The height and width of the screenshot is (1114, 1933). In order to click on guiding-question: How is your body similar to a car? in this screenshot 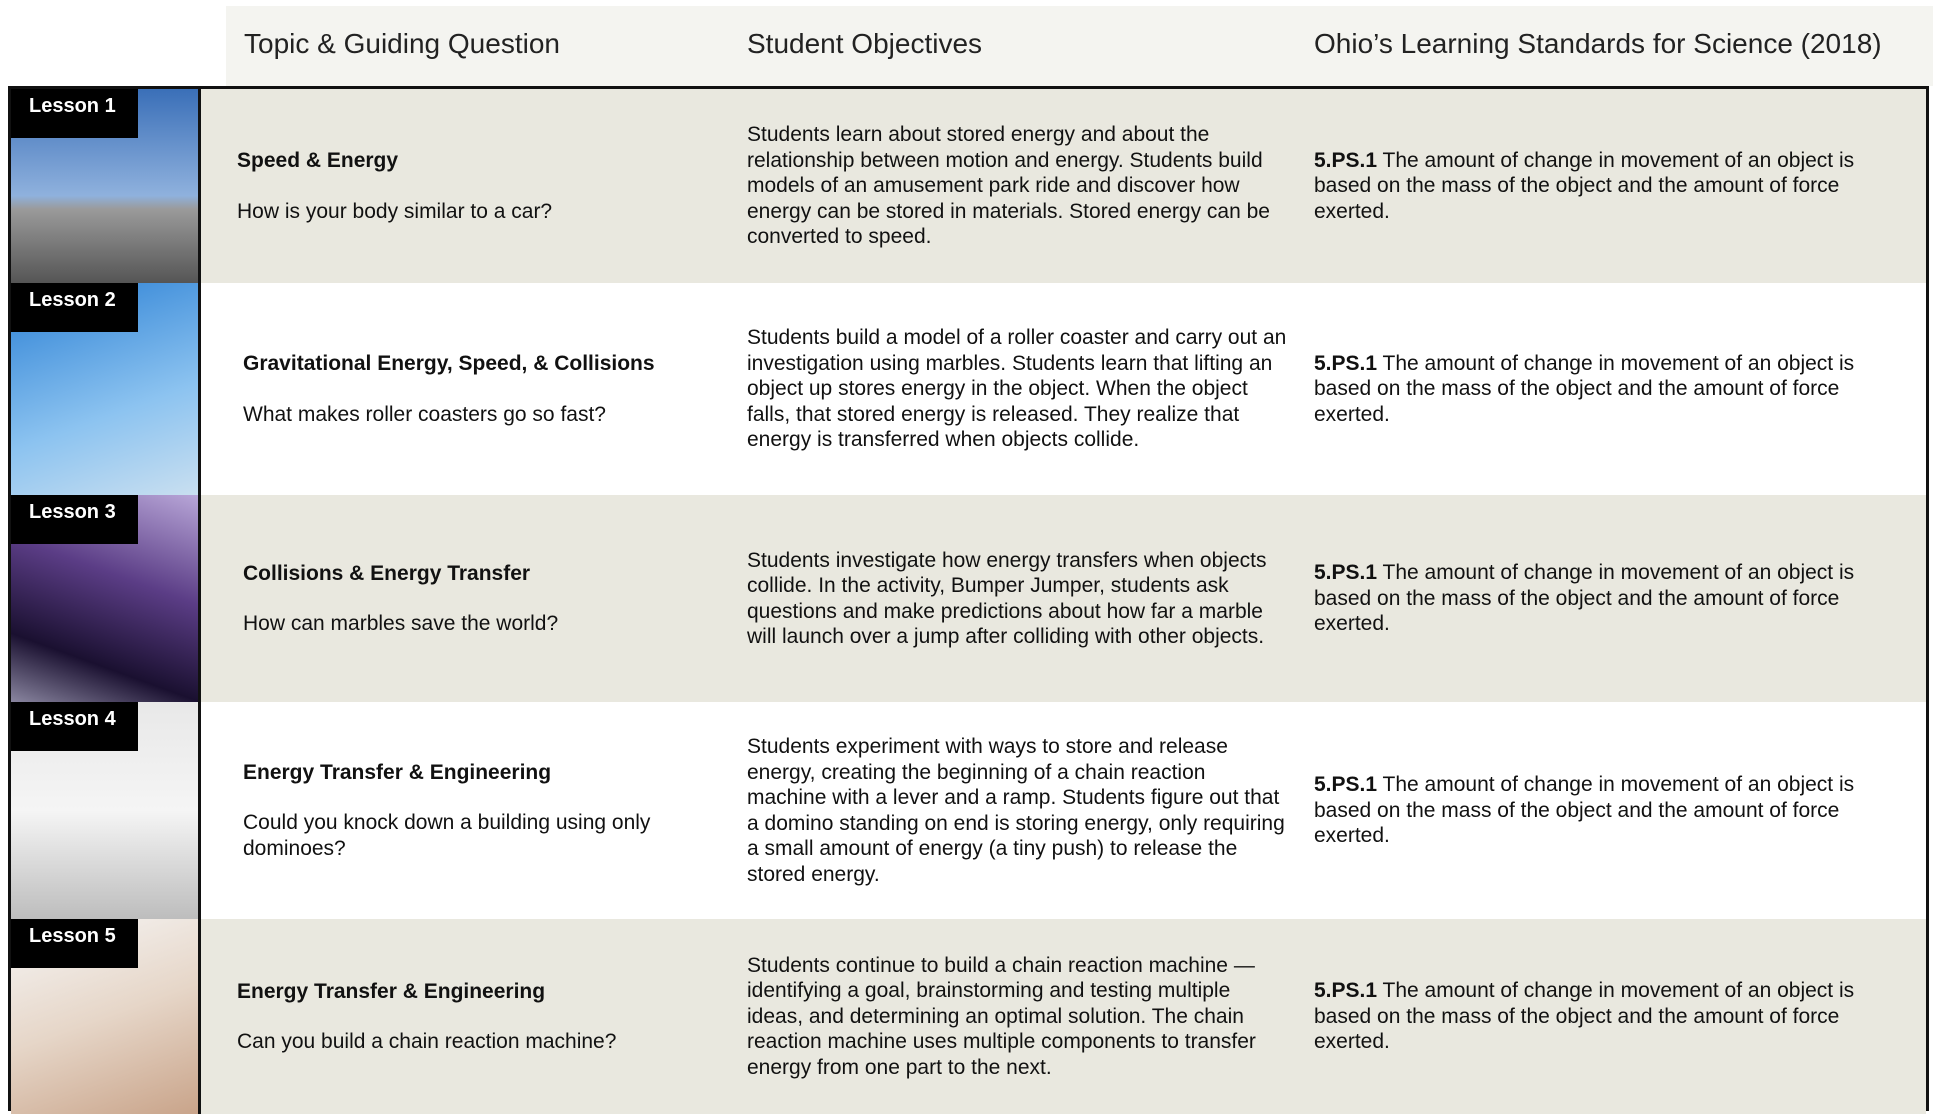, I will do `click(395, 211)`.